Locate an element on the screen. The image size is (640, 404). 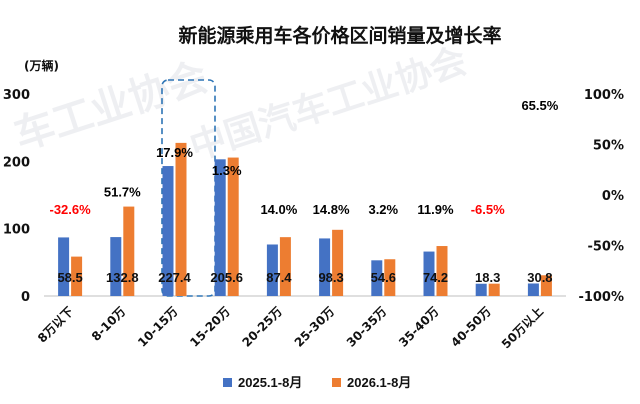
growth-rate-label: 14.8% is located at coordinates (331, 209).